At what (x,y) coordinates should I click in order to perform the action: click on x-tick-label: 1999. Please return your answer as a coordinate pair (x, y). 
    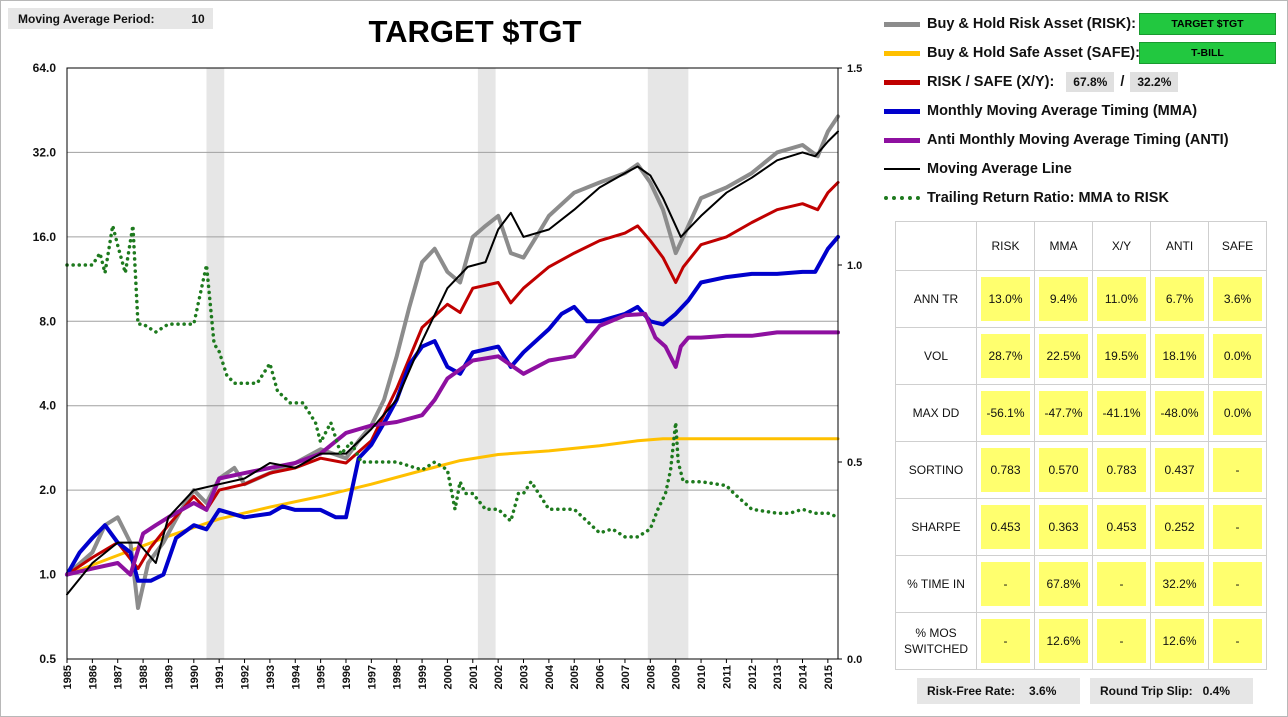
    Looking at the image, I should click on (423, 677).